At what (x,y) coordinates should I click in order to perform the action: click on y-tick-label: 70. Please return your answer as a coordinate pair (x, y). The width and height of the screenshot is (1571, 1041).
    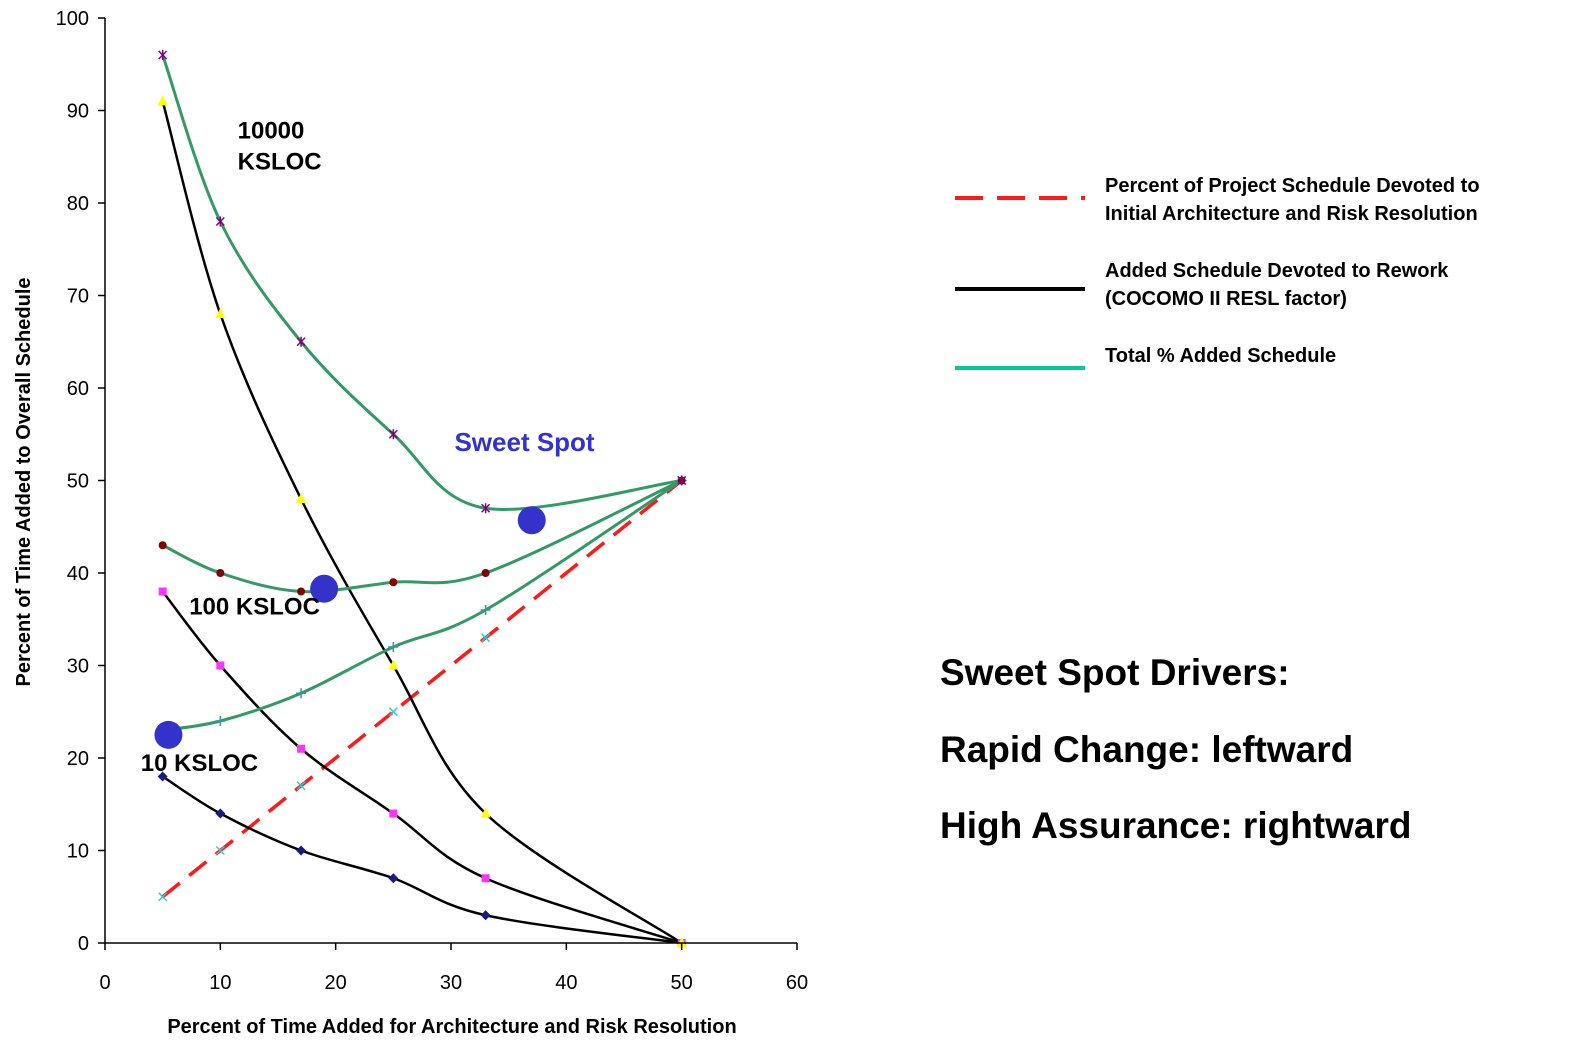
    Looking at the image, I should click on (78, 297).